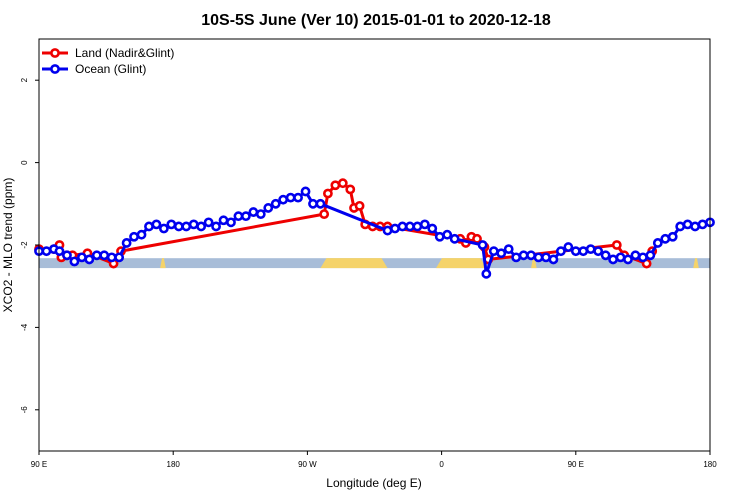  I want to click on legend-label: Ocean (Glint), so click(110, 69).